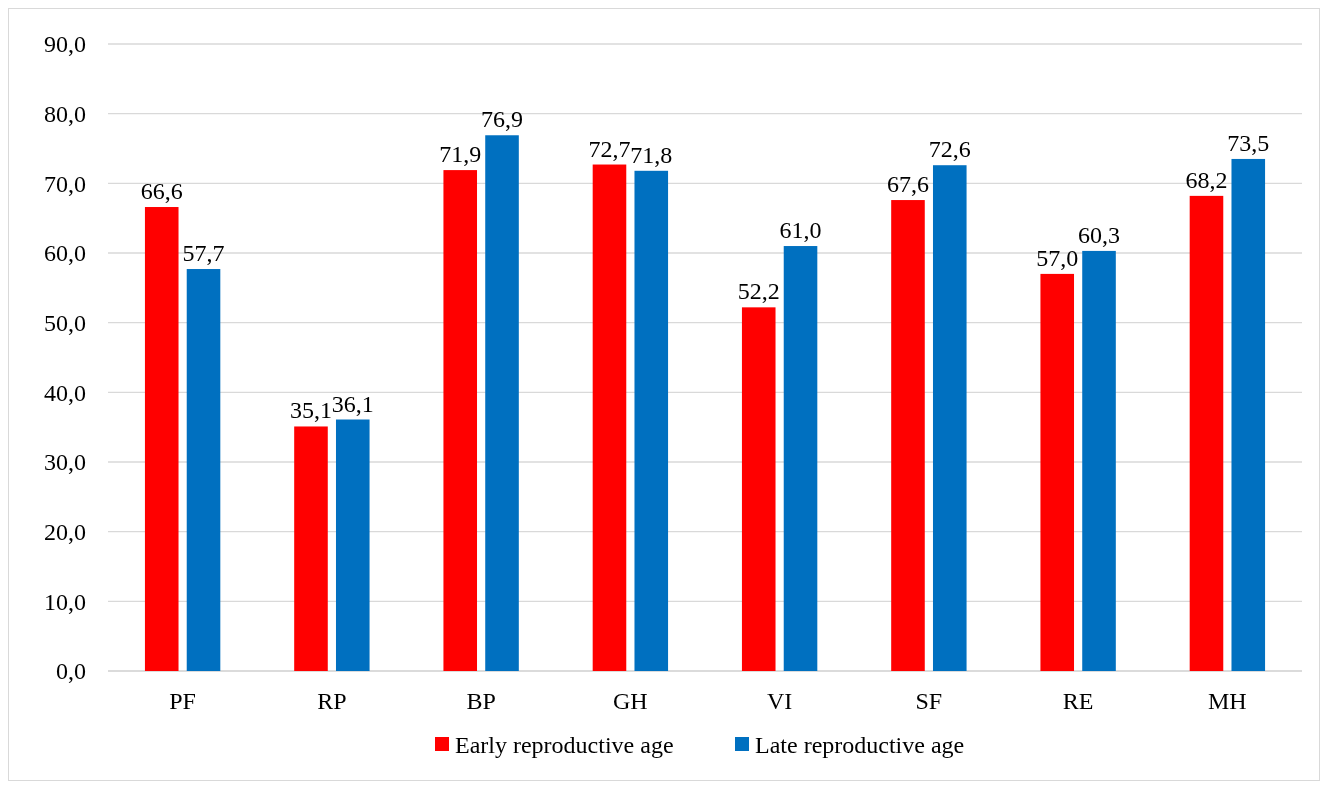 This screenshot has height=789, width=1328. What do you see at coordinates (1099, 234) in the screenshot?
I see `data-label: 60,3` at bounding box center [1099, 234].